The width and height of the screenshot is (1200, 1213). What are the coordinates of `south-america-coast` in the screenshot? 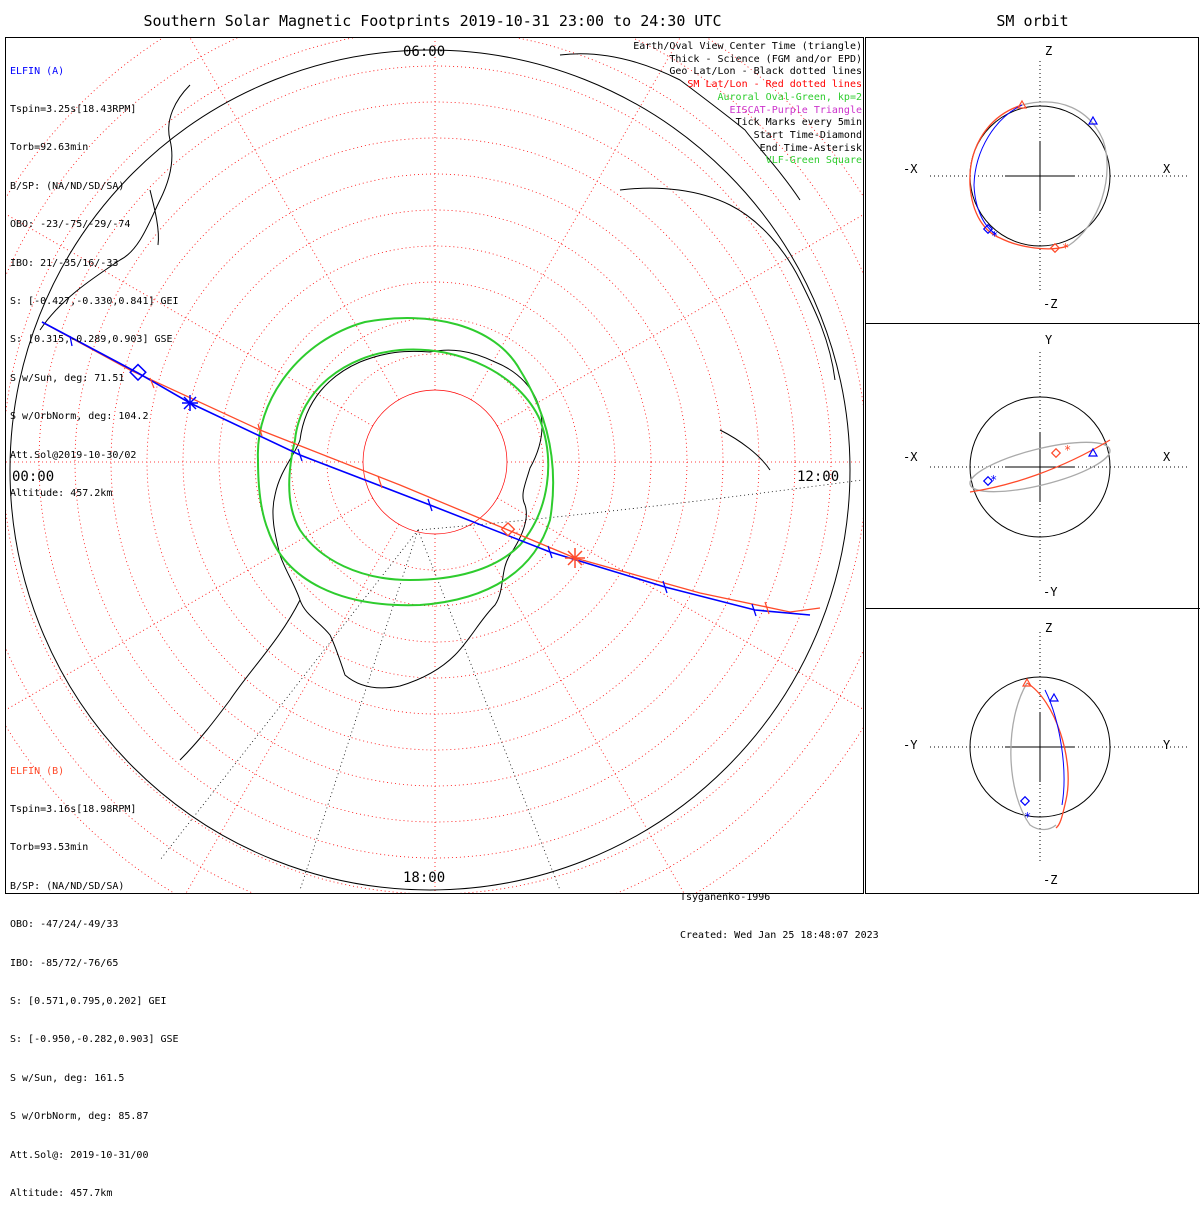 It's located at (115, 207).